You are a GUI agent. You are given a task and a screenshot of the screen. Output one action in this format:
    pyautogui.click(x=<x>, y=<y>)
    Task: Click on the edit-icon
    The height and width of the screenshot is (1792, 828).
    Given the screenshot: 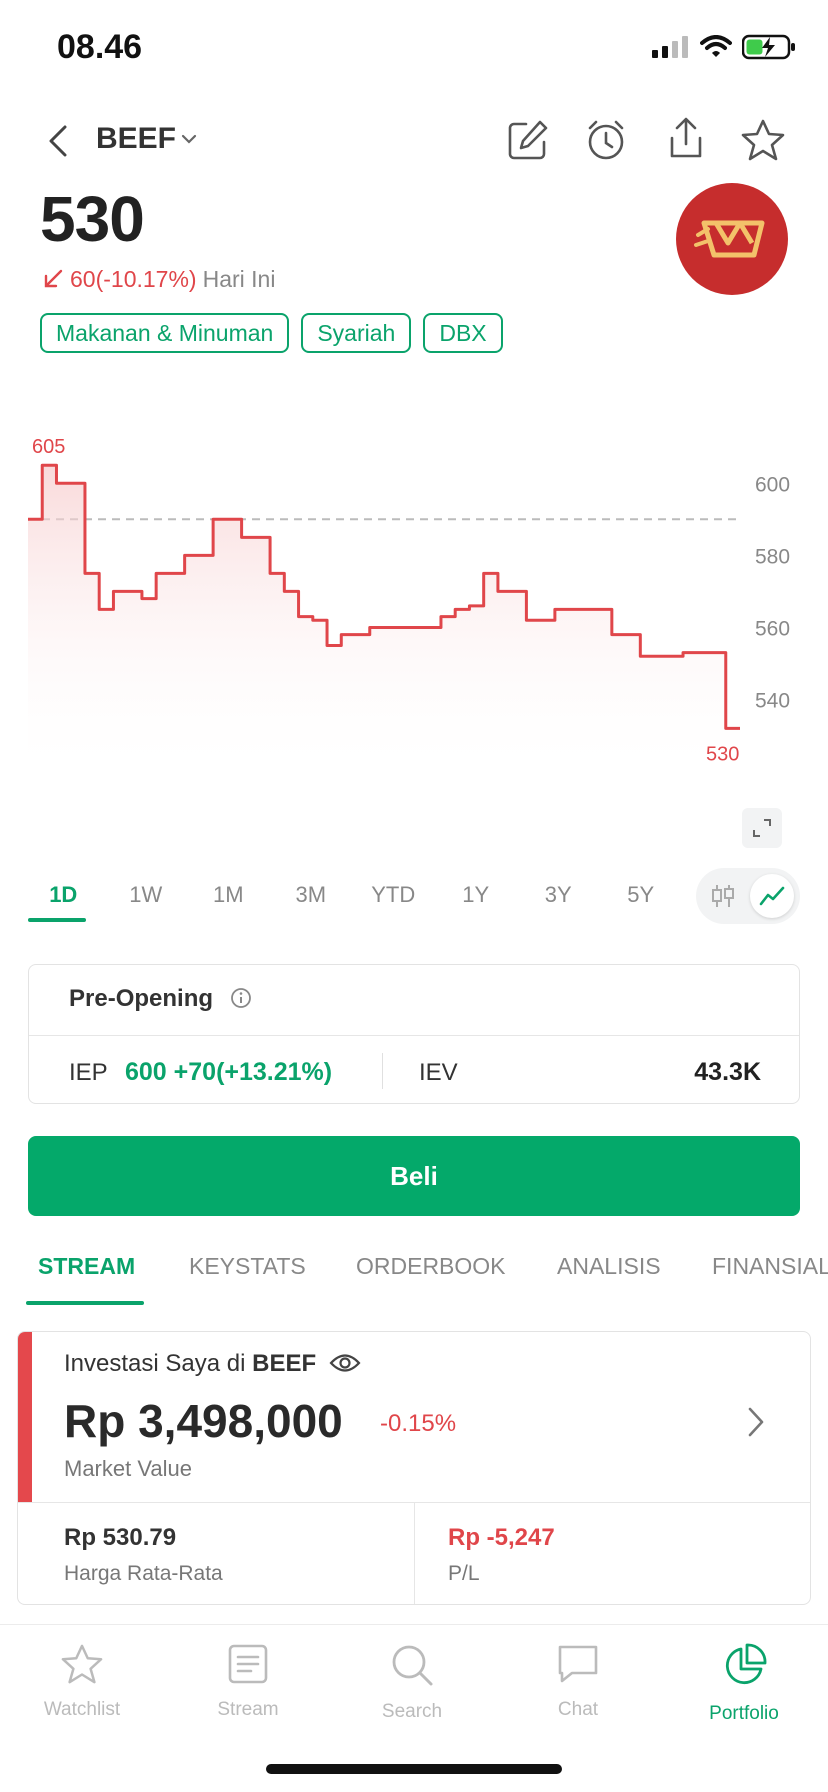 What is the action you would take?
    pyautogui.click(x=528, y=140)
    